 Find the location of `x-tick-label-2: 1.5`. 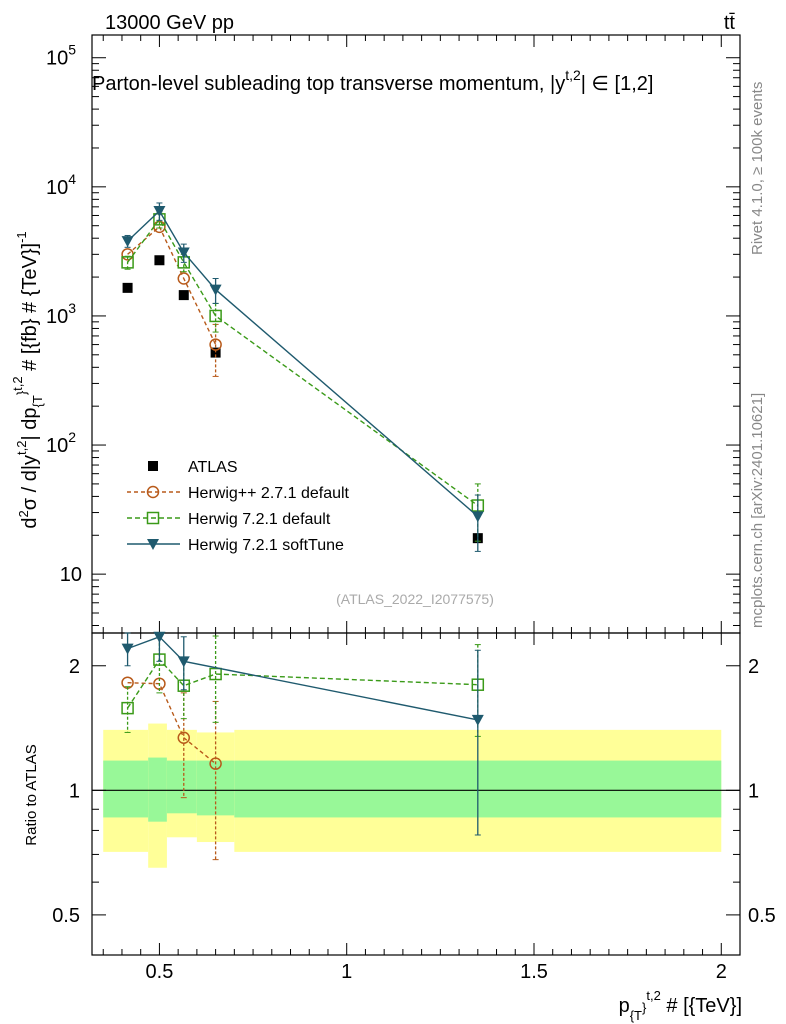

x-tick-label-2: 1.5 is located at coordinates (534, 972).